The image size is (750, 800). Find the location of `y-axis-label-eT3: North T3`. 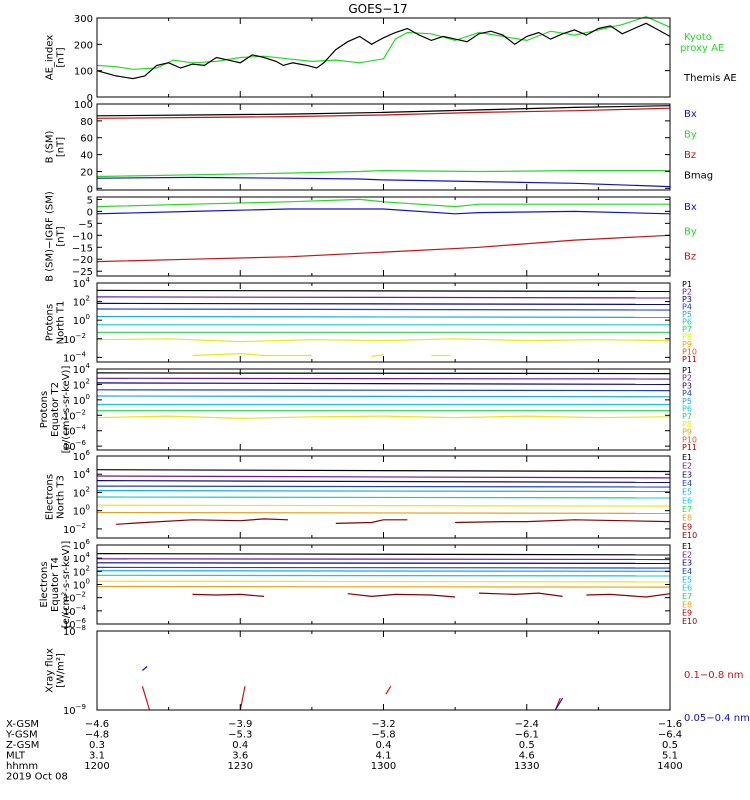

y-axis-label-eT3: North T3 is located at coordinates (61, 497).